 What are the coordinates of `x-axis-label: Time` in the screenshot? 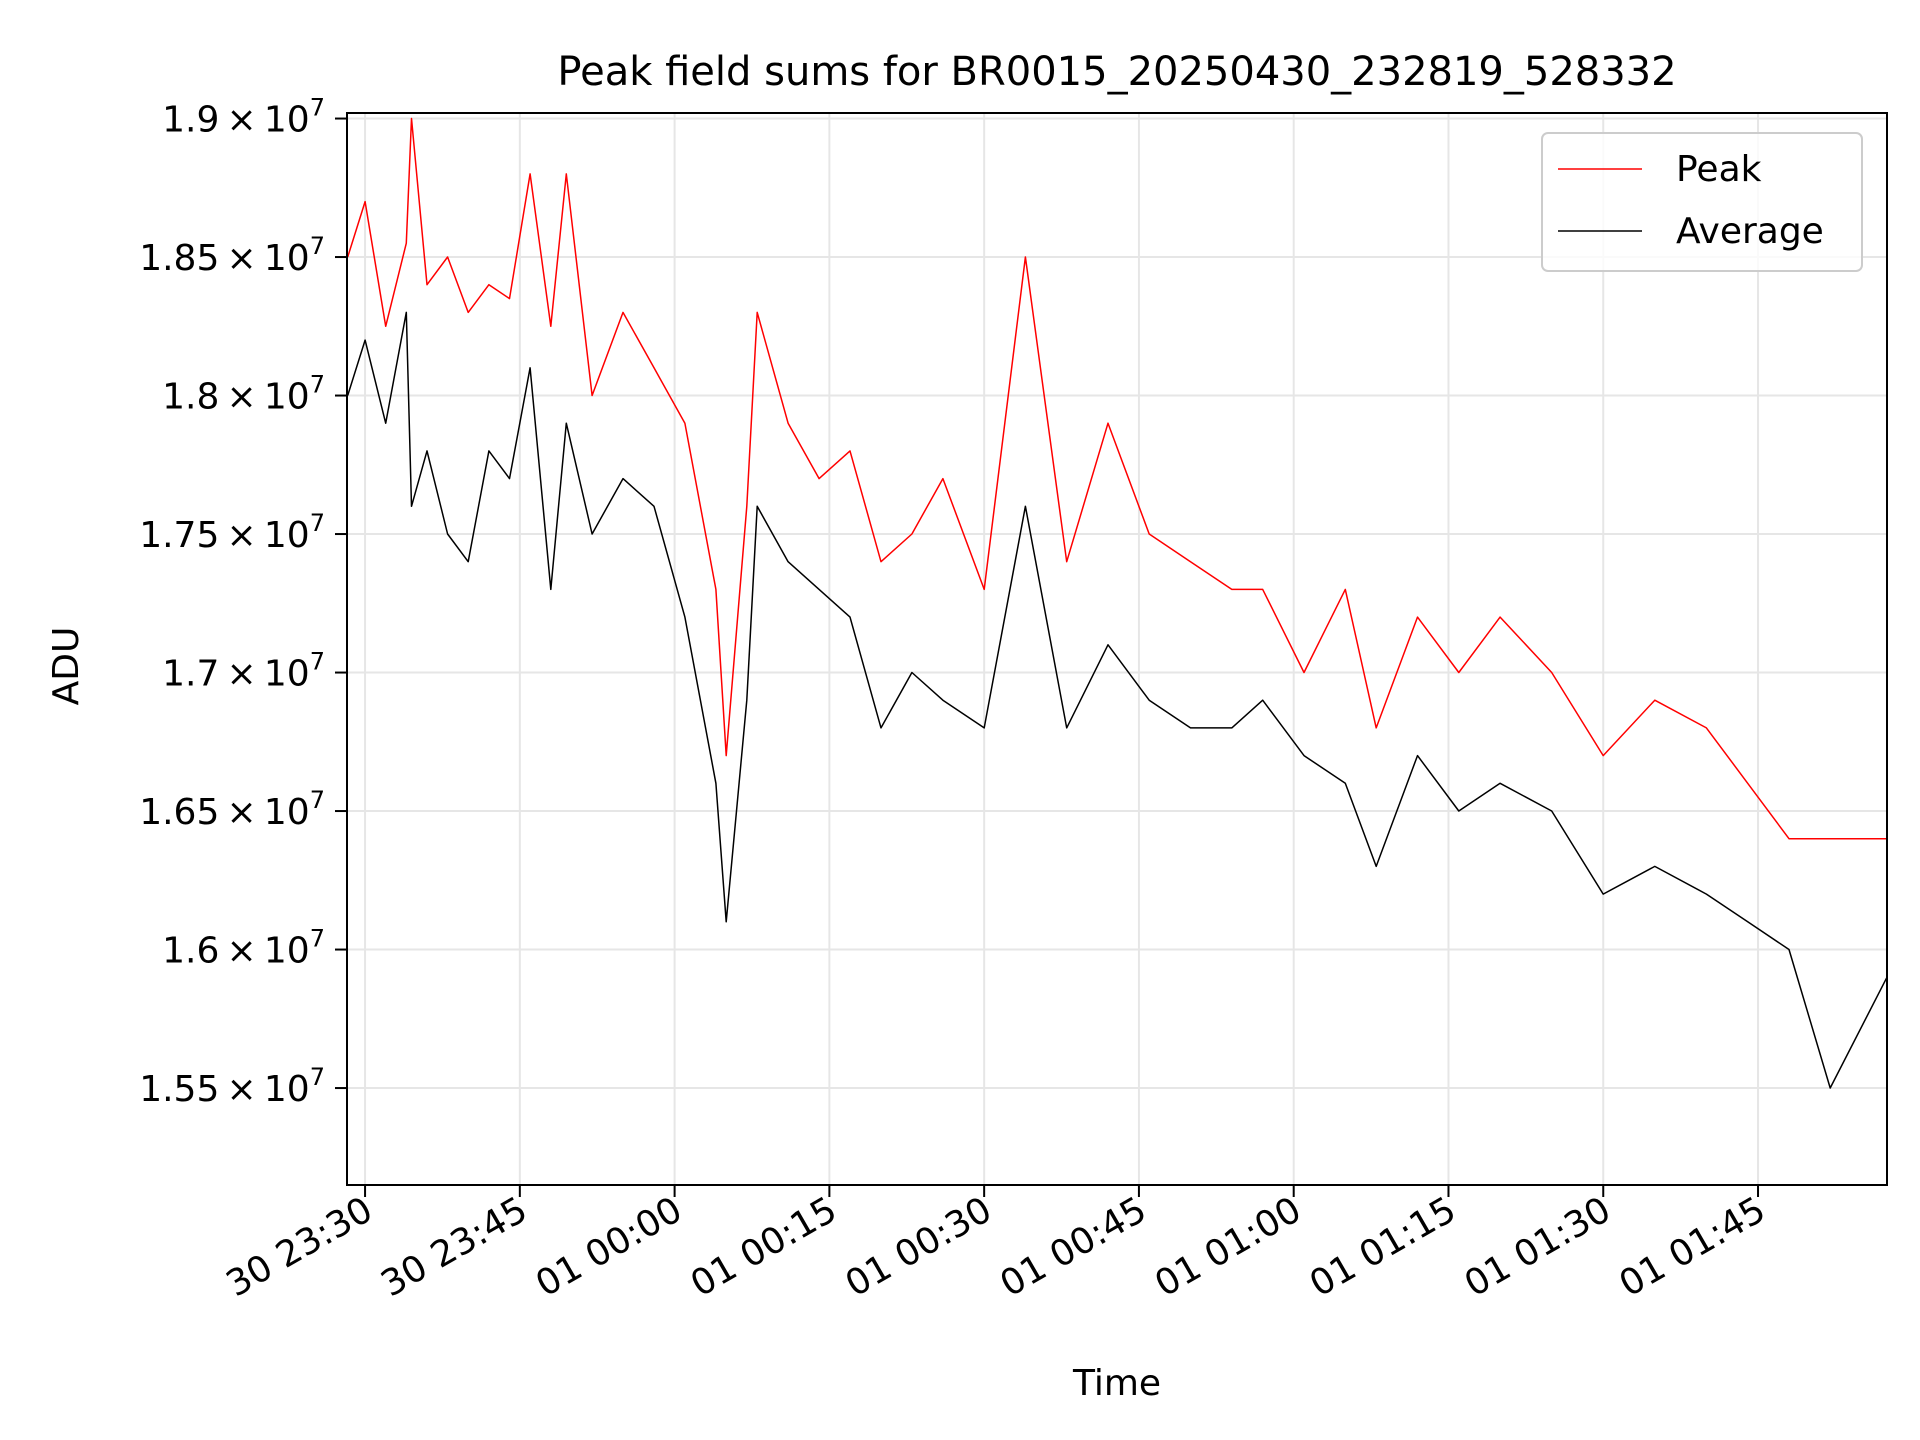 It's located at (1116, 1383).